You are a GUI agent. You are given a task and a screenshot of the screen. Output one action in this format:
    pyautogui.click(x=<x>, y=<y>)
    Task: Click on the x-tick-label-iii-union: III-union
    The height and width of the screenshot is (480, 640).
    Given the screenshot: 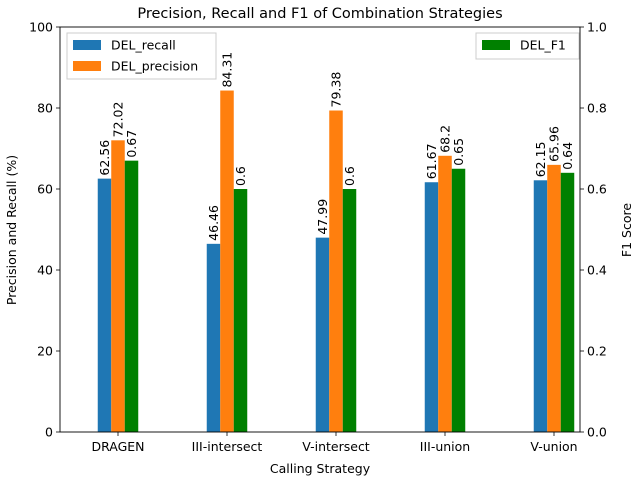 What is the action you would take?
    pyautogui.click(x=445, y=446)
    